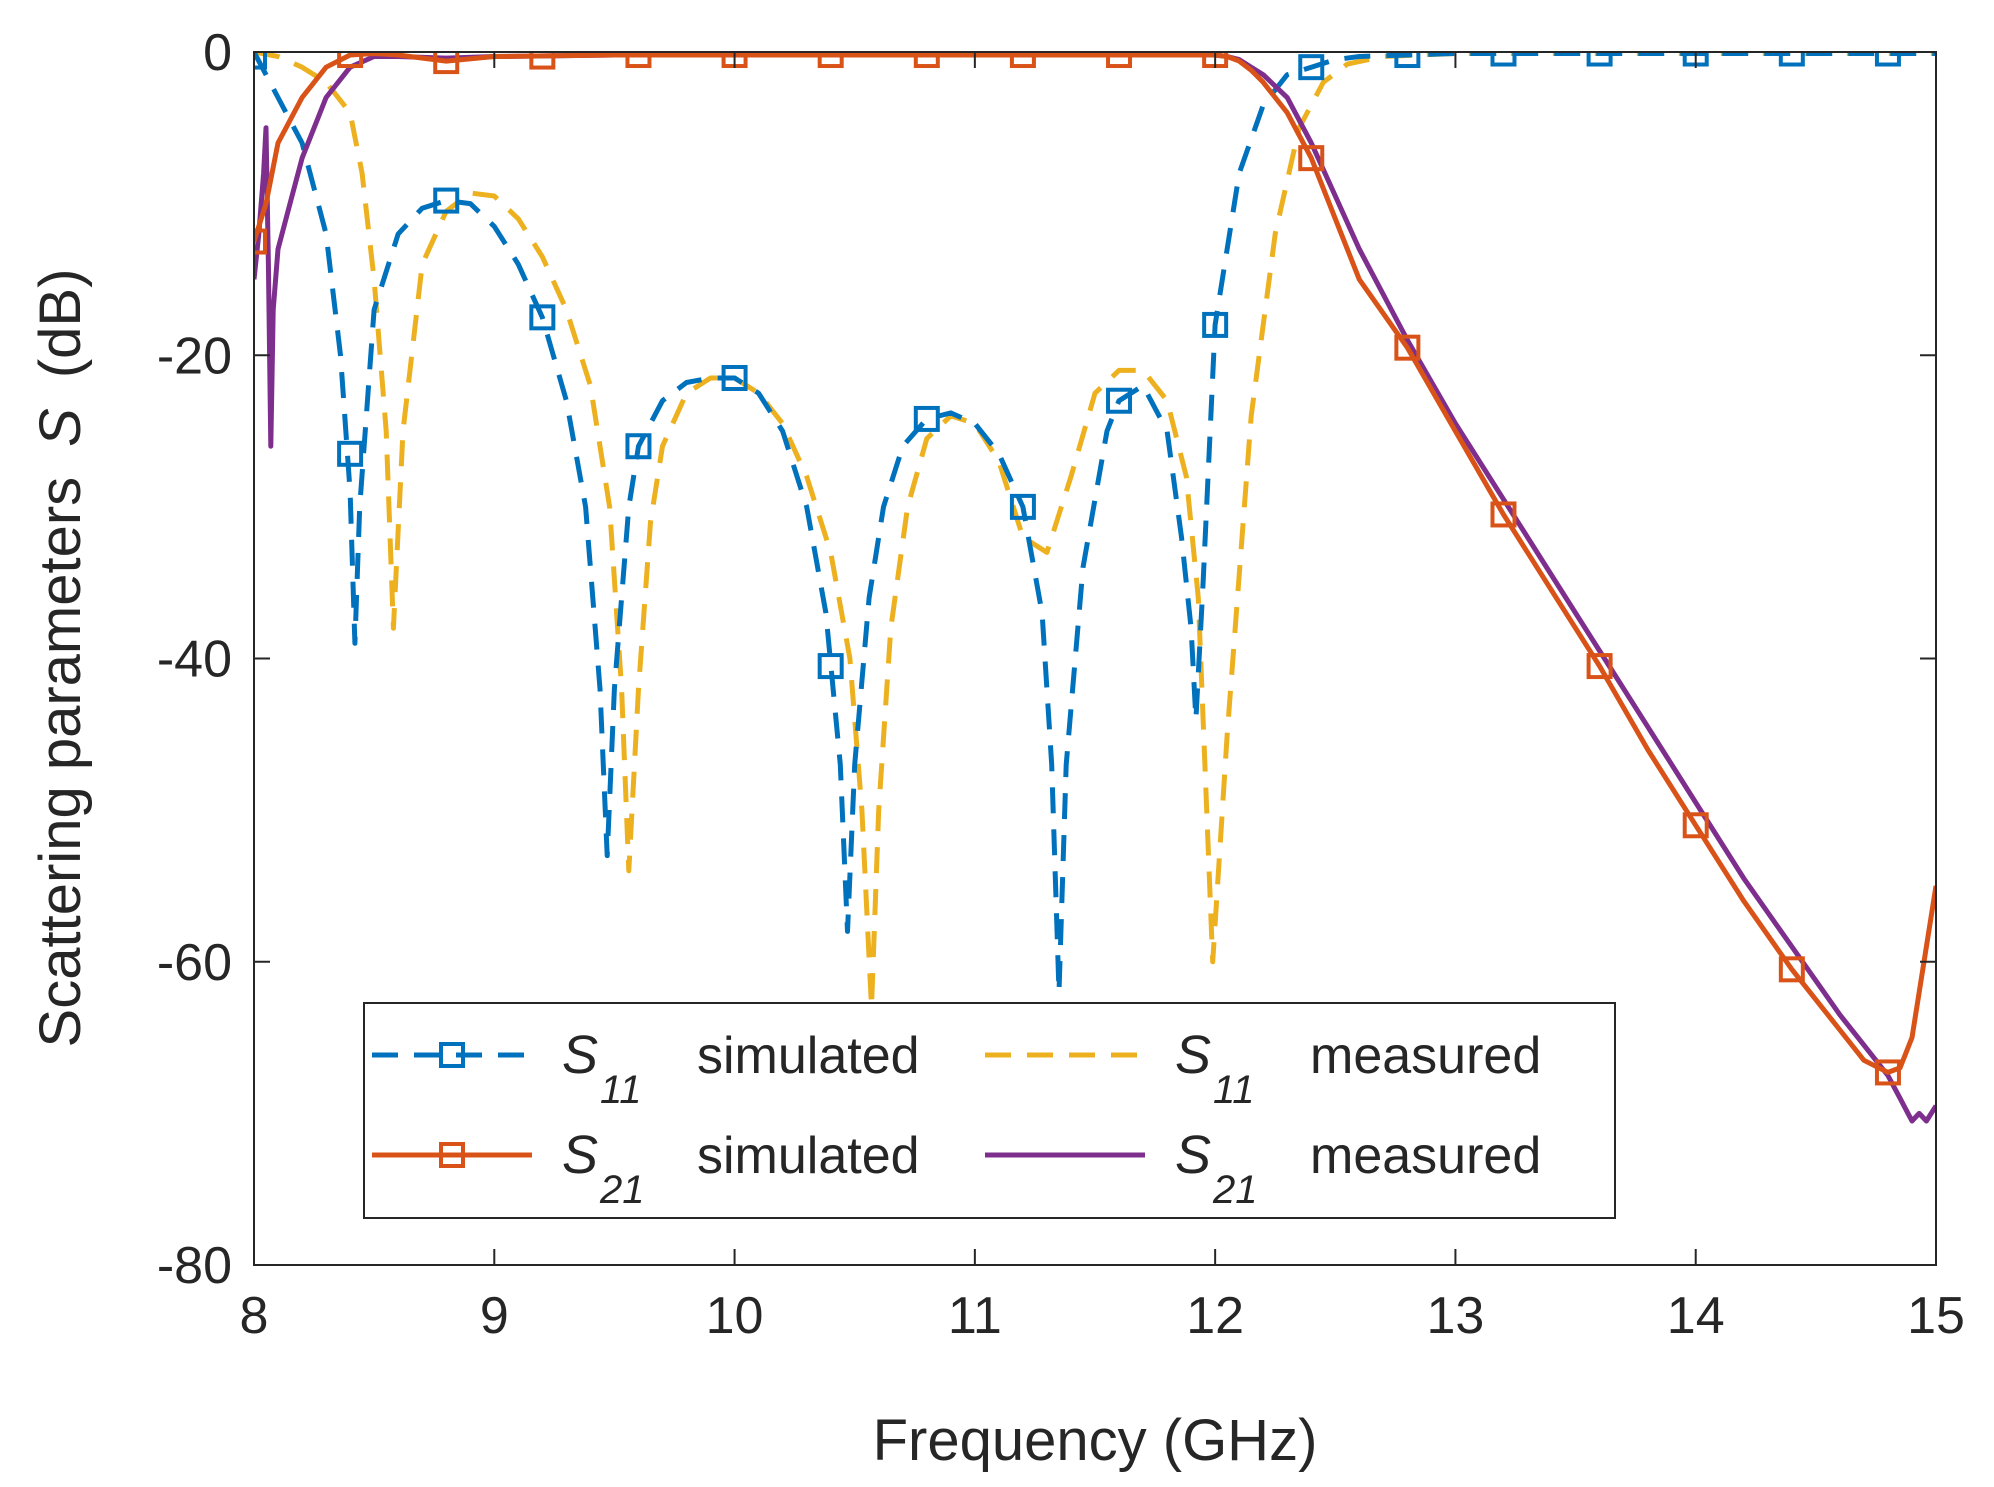 The width and height of the screenshot is (1994, 1487). I want to click on y-axis-title: Scattering parameters S (dB), so click(60, 658).